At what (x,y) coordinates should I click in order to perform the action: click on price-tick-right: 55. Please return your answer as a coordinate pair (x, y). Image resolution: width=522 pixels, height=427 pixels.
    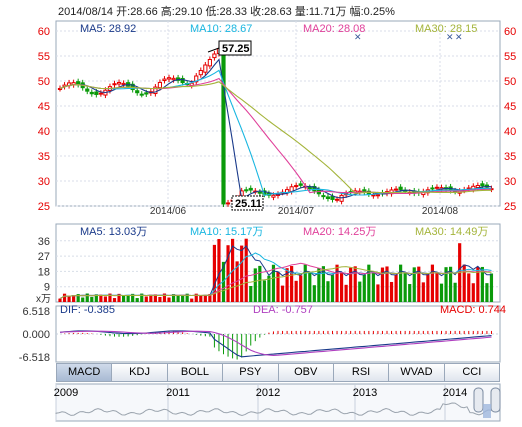
    Looking at the image, I should click on (510, 57).